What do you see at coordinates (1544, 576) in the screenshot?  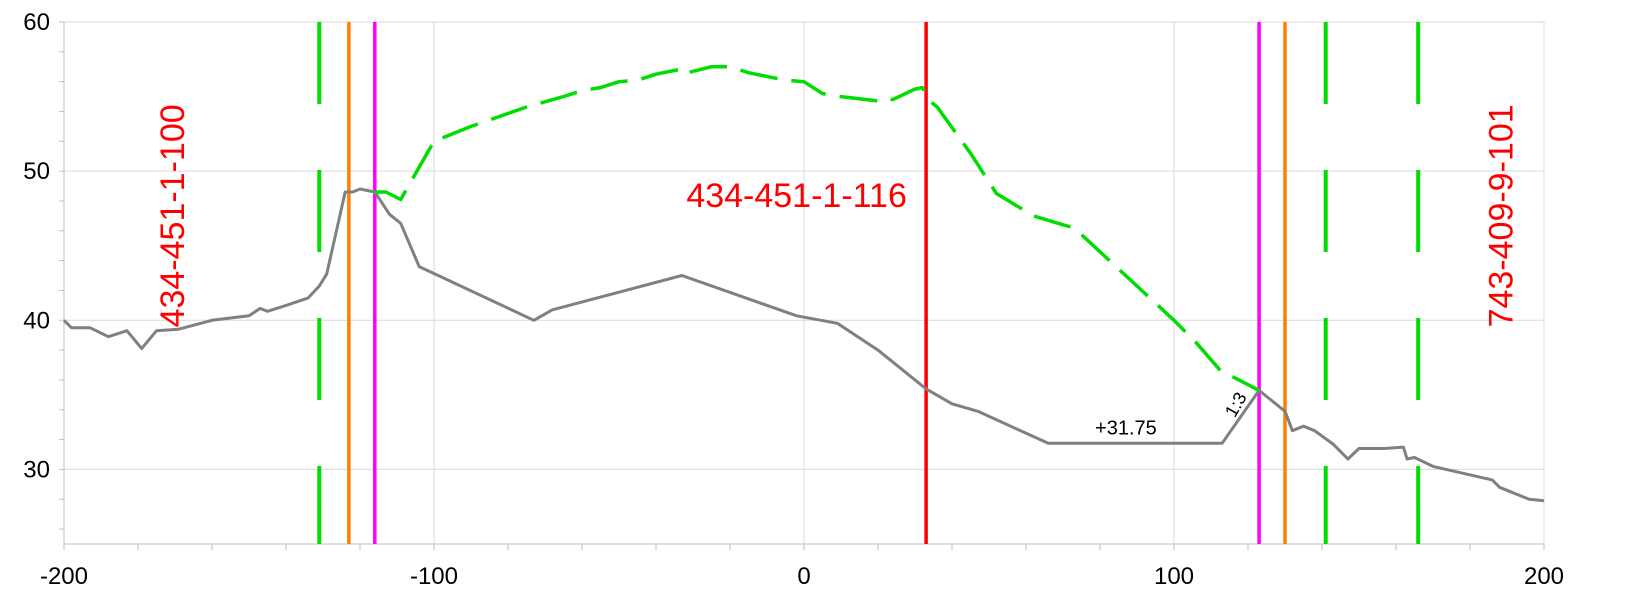 I see `x-tick-label: 200` at bounding box center [1544, 576].